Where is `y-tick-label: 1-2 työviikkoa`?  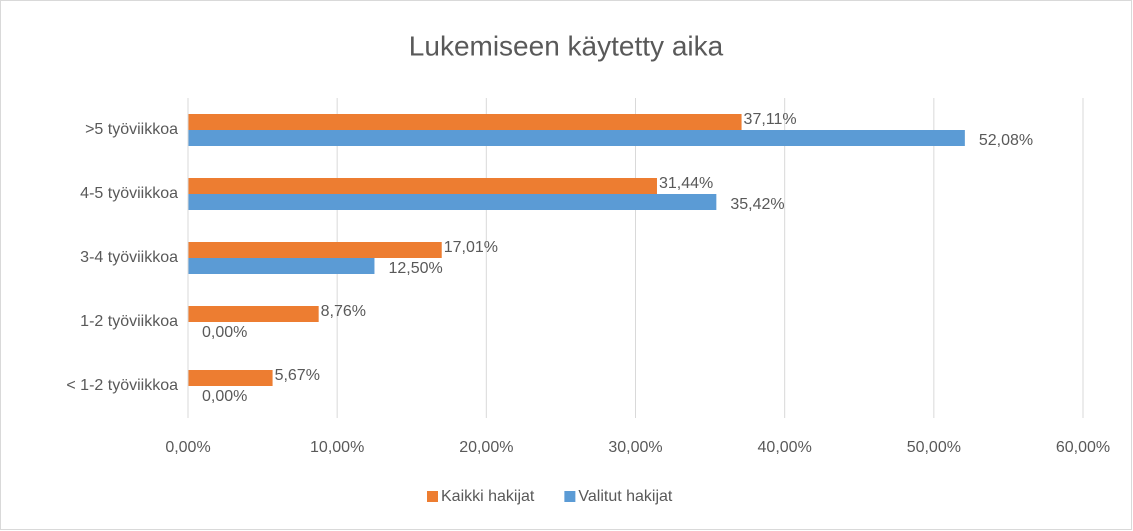 y-tick-label: 1-2 työviikkoa is located at coordinates (129, 321).